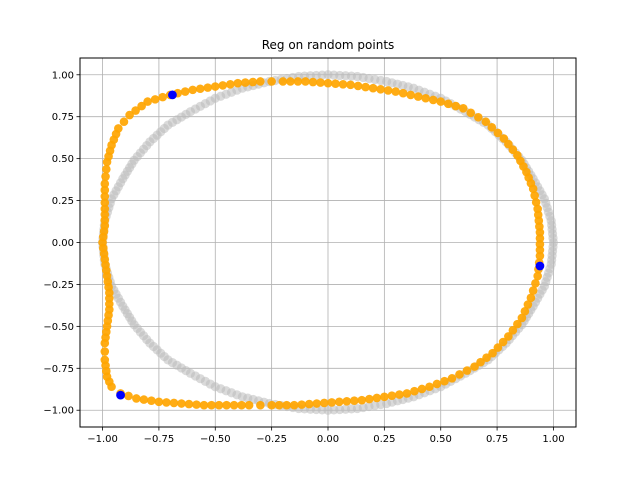 This screenshot has height=480, width=640. I want to click on chart-title: Reg on random points, so click(328, 45).